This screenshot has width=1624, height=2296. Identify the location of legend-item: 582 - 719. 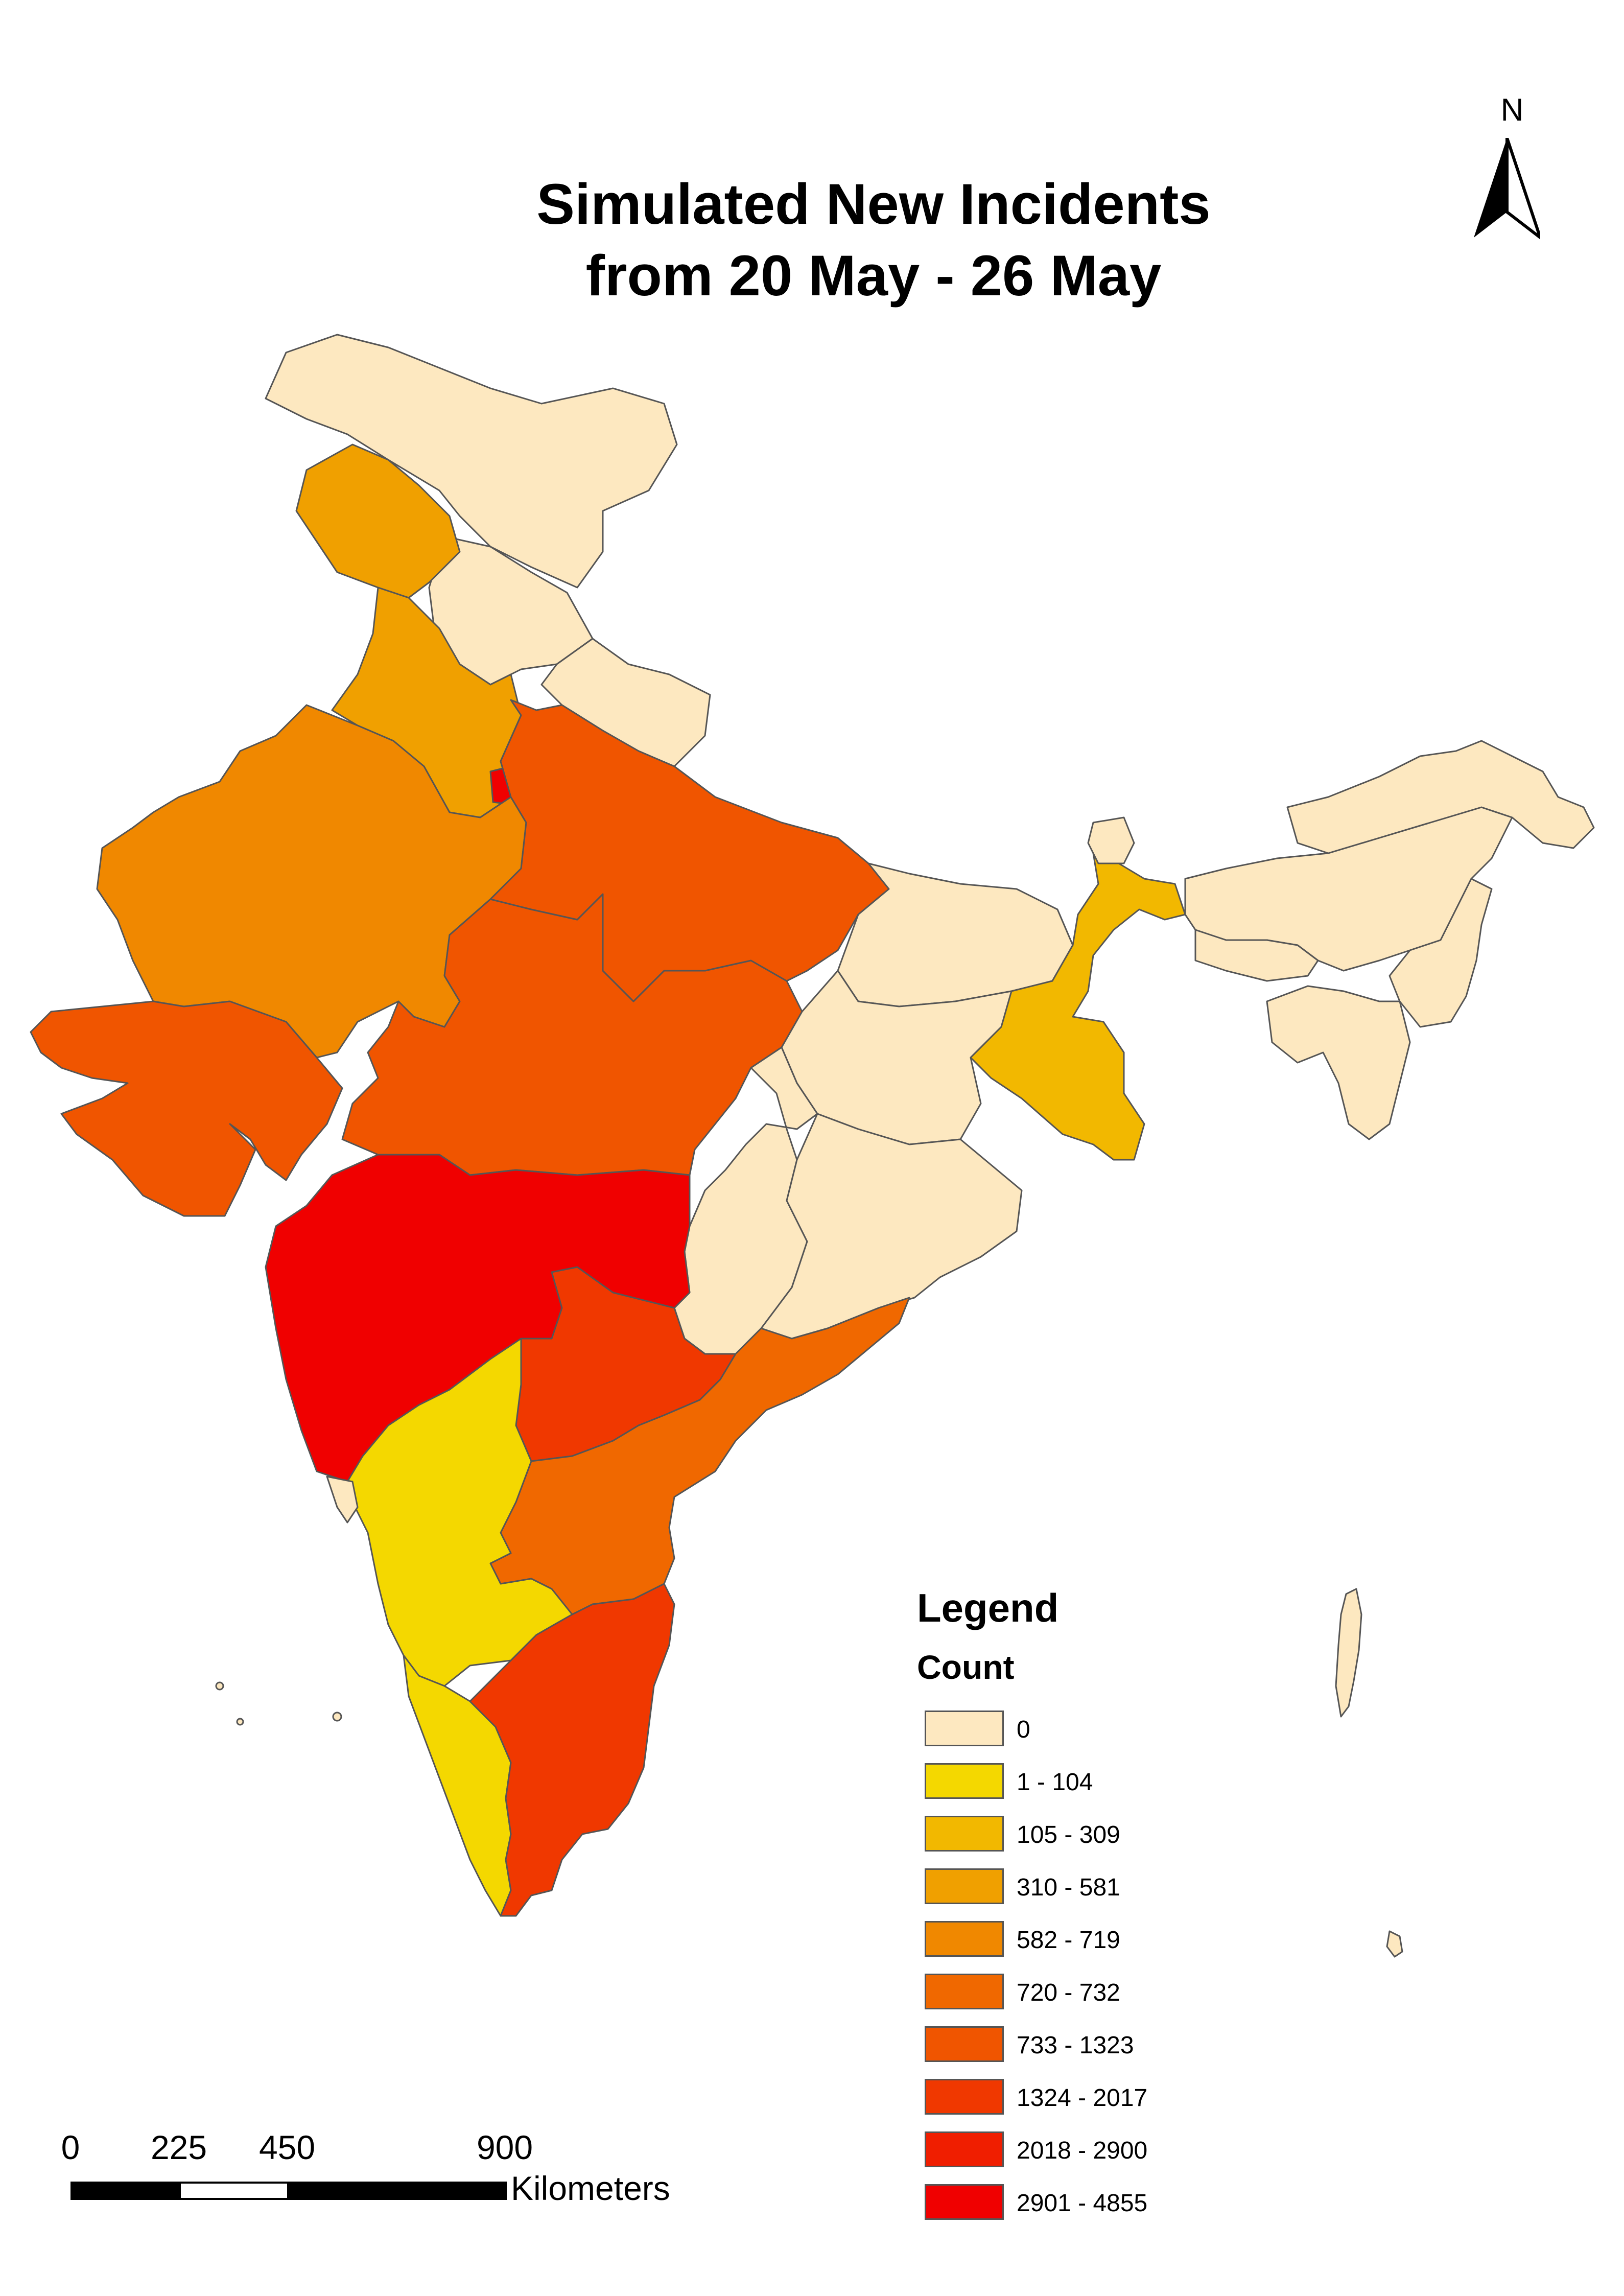
(1103, 1947).